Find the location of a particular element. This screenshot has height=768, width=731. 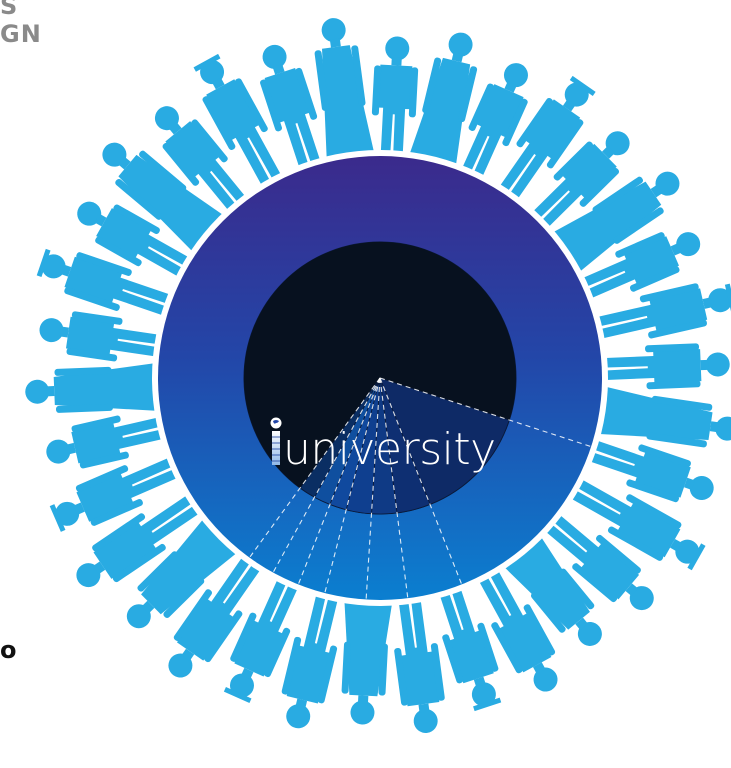

logo: university is located at coordinates (383, 446).